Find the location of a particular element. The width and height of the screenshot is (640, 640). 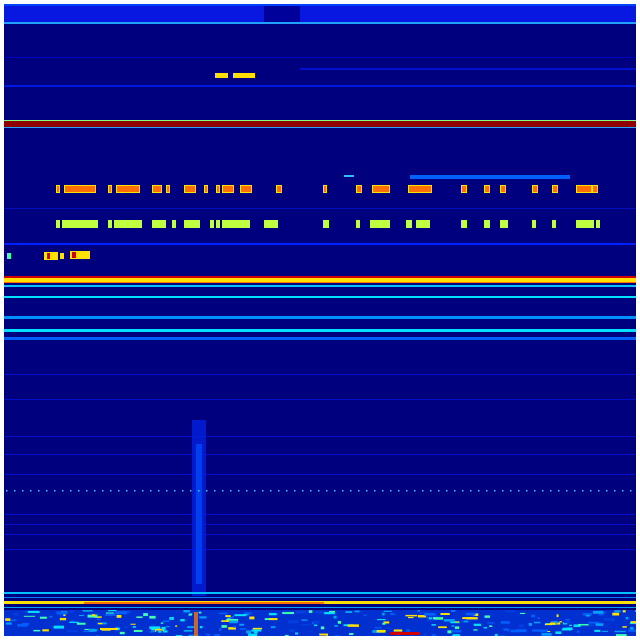

strong-line is located at coordinates (320, 282).